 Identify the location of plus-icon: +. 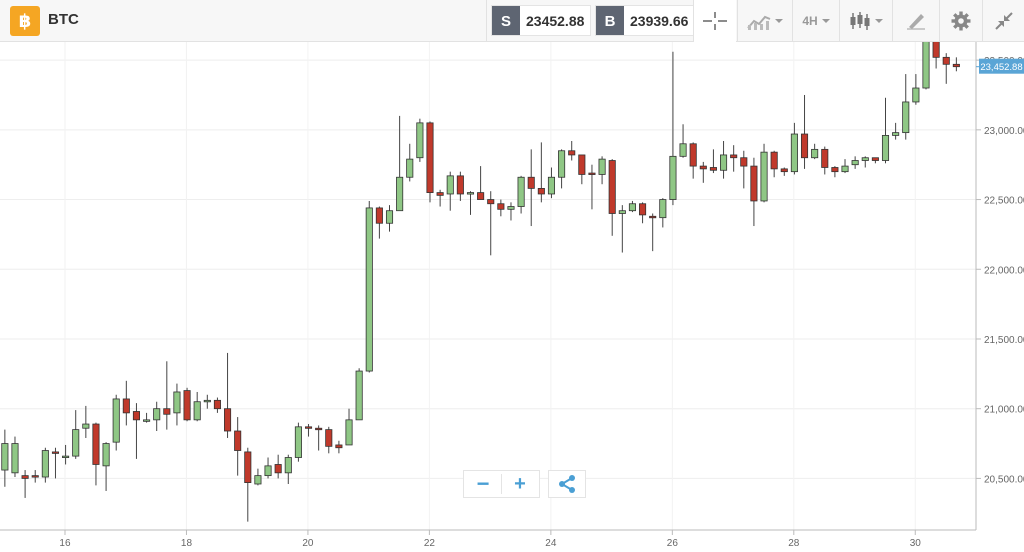
(520, 484).